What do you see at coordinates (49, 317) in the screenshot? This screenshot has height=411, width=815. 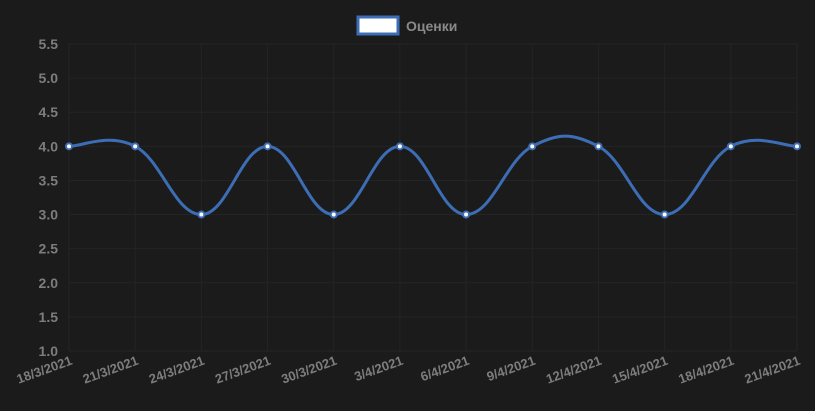 I see `y-tick-label: 1.5` at bounding box center [49, 317].